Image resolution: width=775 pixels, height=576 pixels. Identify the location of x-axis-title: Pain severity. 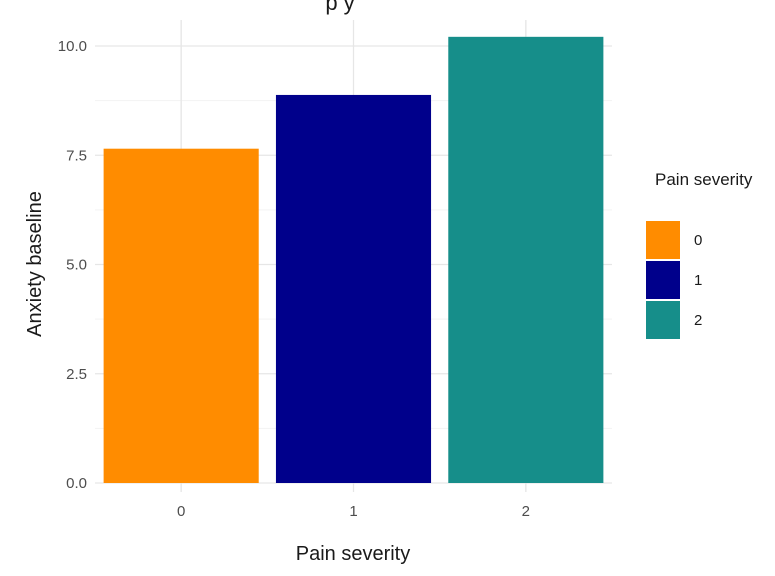
(353, 554).